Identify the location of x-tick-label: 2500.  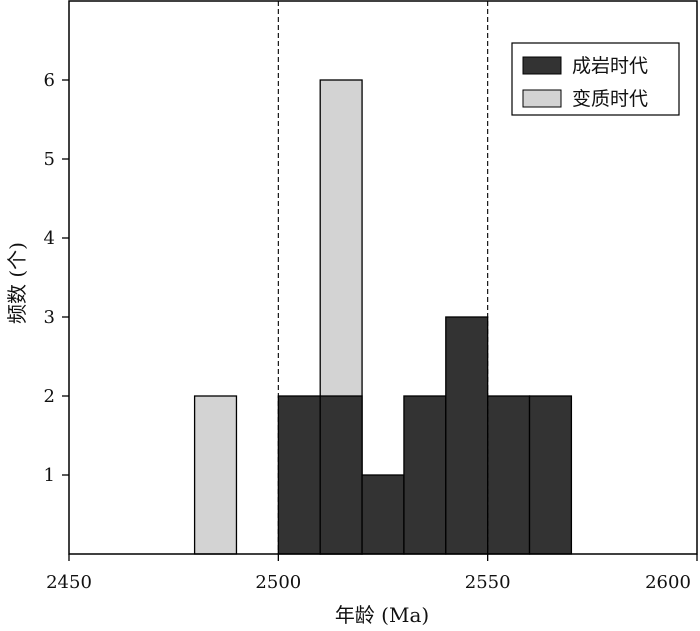
(278, 582).